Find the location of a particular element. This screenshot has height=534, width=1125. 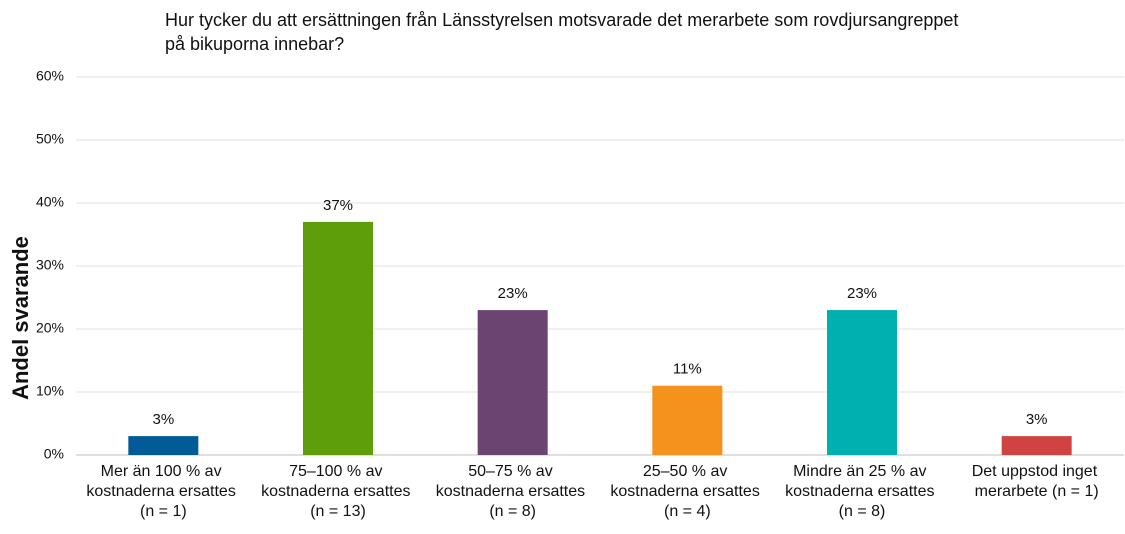

value-label: 11% is located at coordinates (687, 369).